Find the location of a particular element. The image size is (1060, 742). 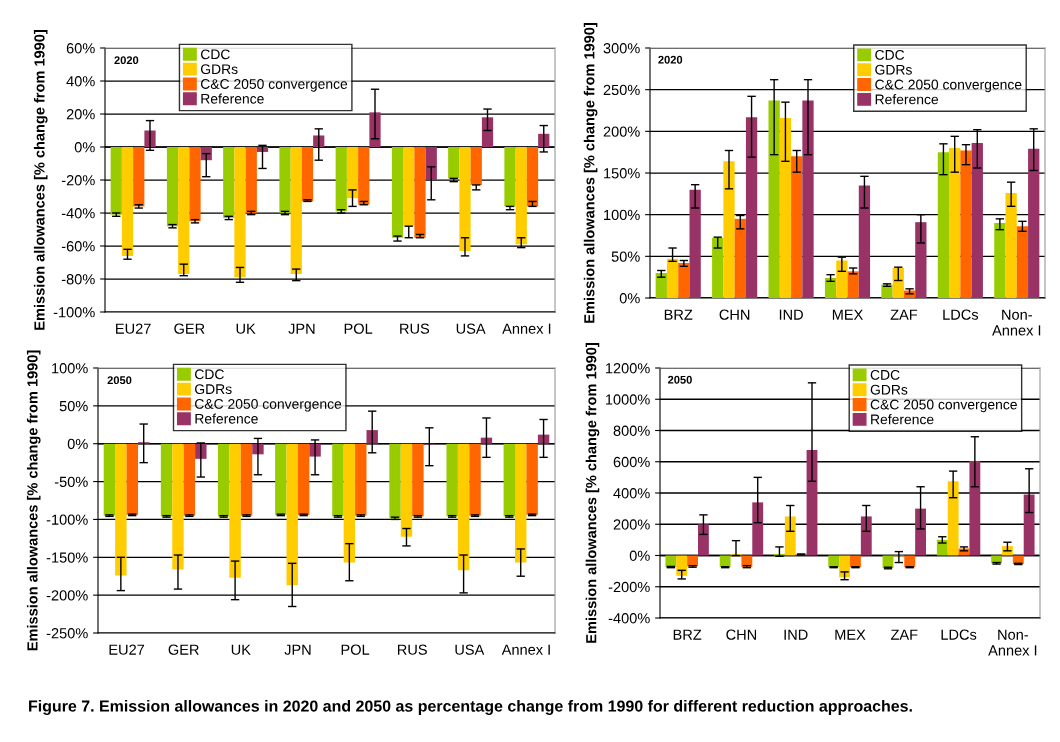

y-tick-label: 600% is located at coordinates (631, 462).